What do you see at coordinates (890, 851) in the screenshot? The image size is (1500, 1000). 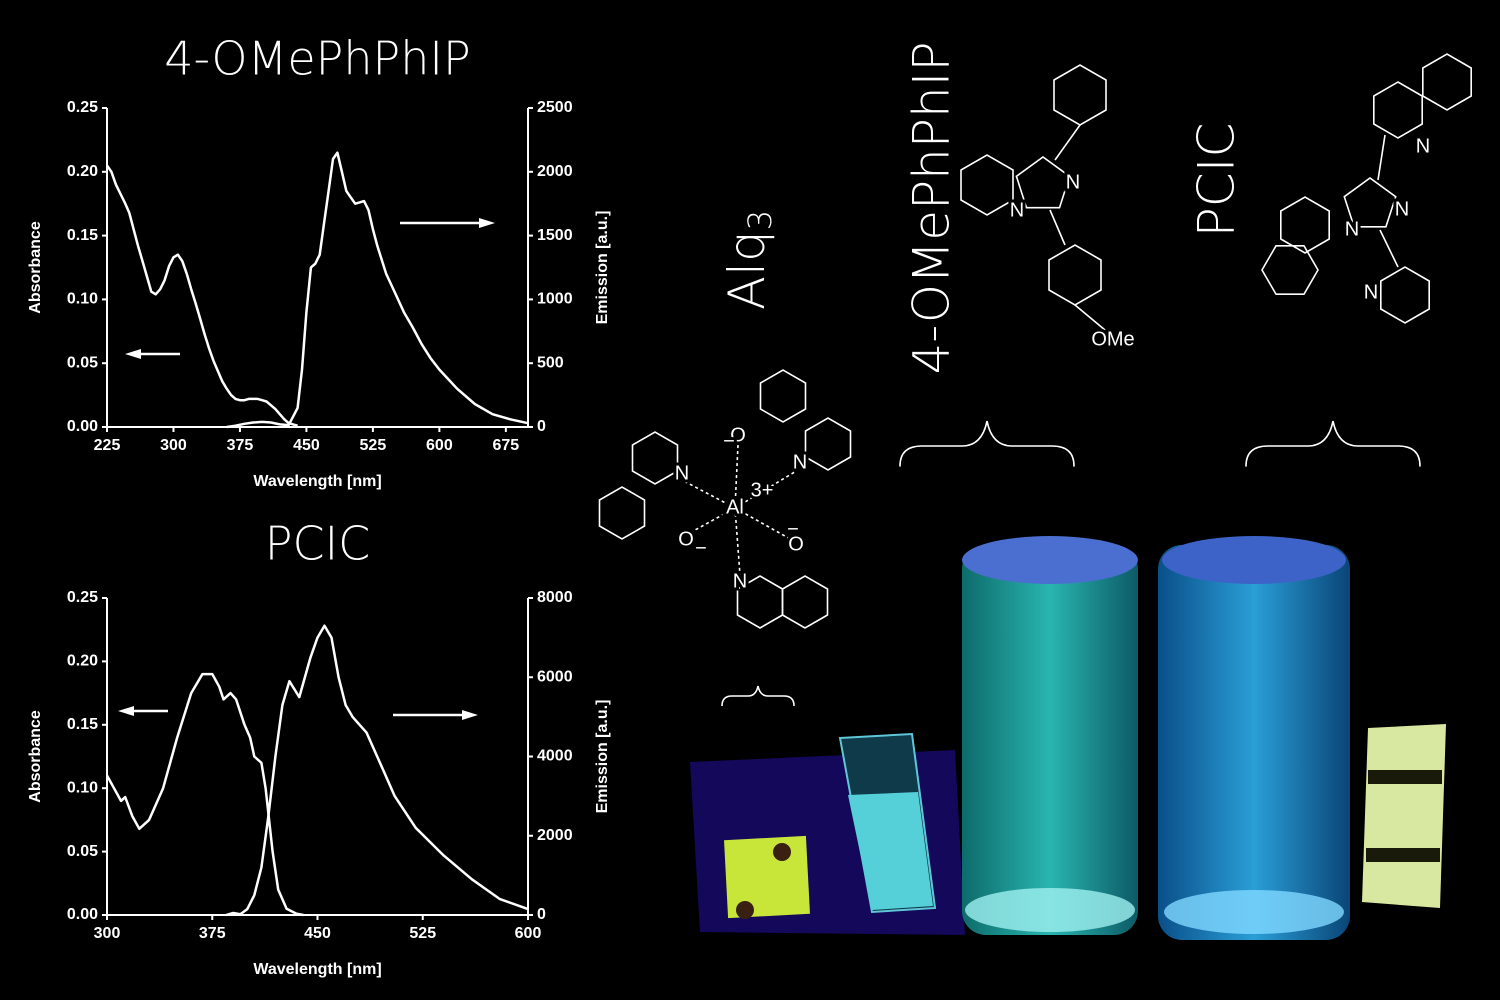 I see `slide-film` at bounding box center [890, 851].